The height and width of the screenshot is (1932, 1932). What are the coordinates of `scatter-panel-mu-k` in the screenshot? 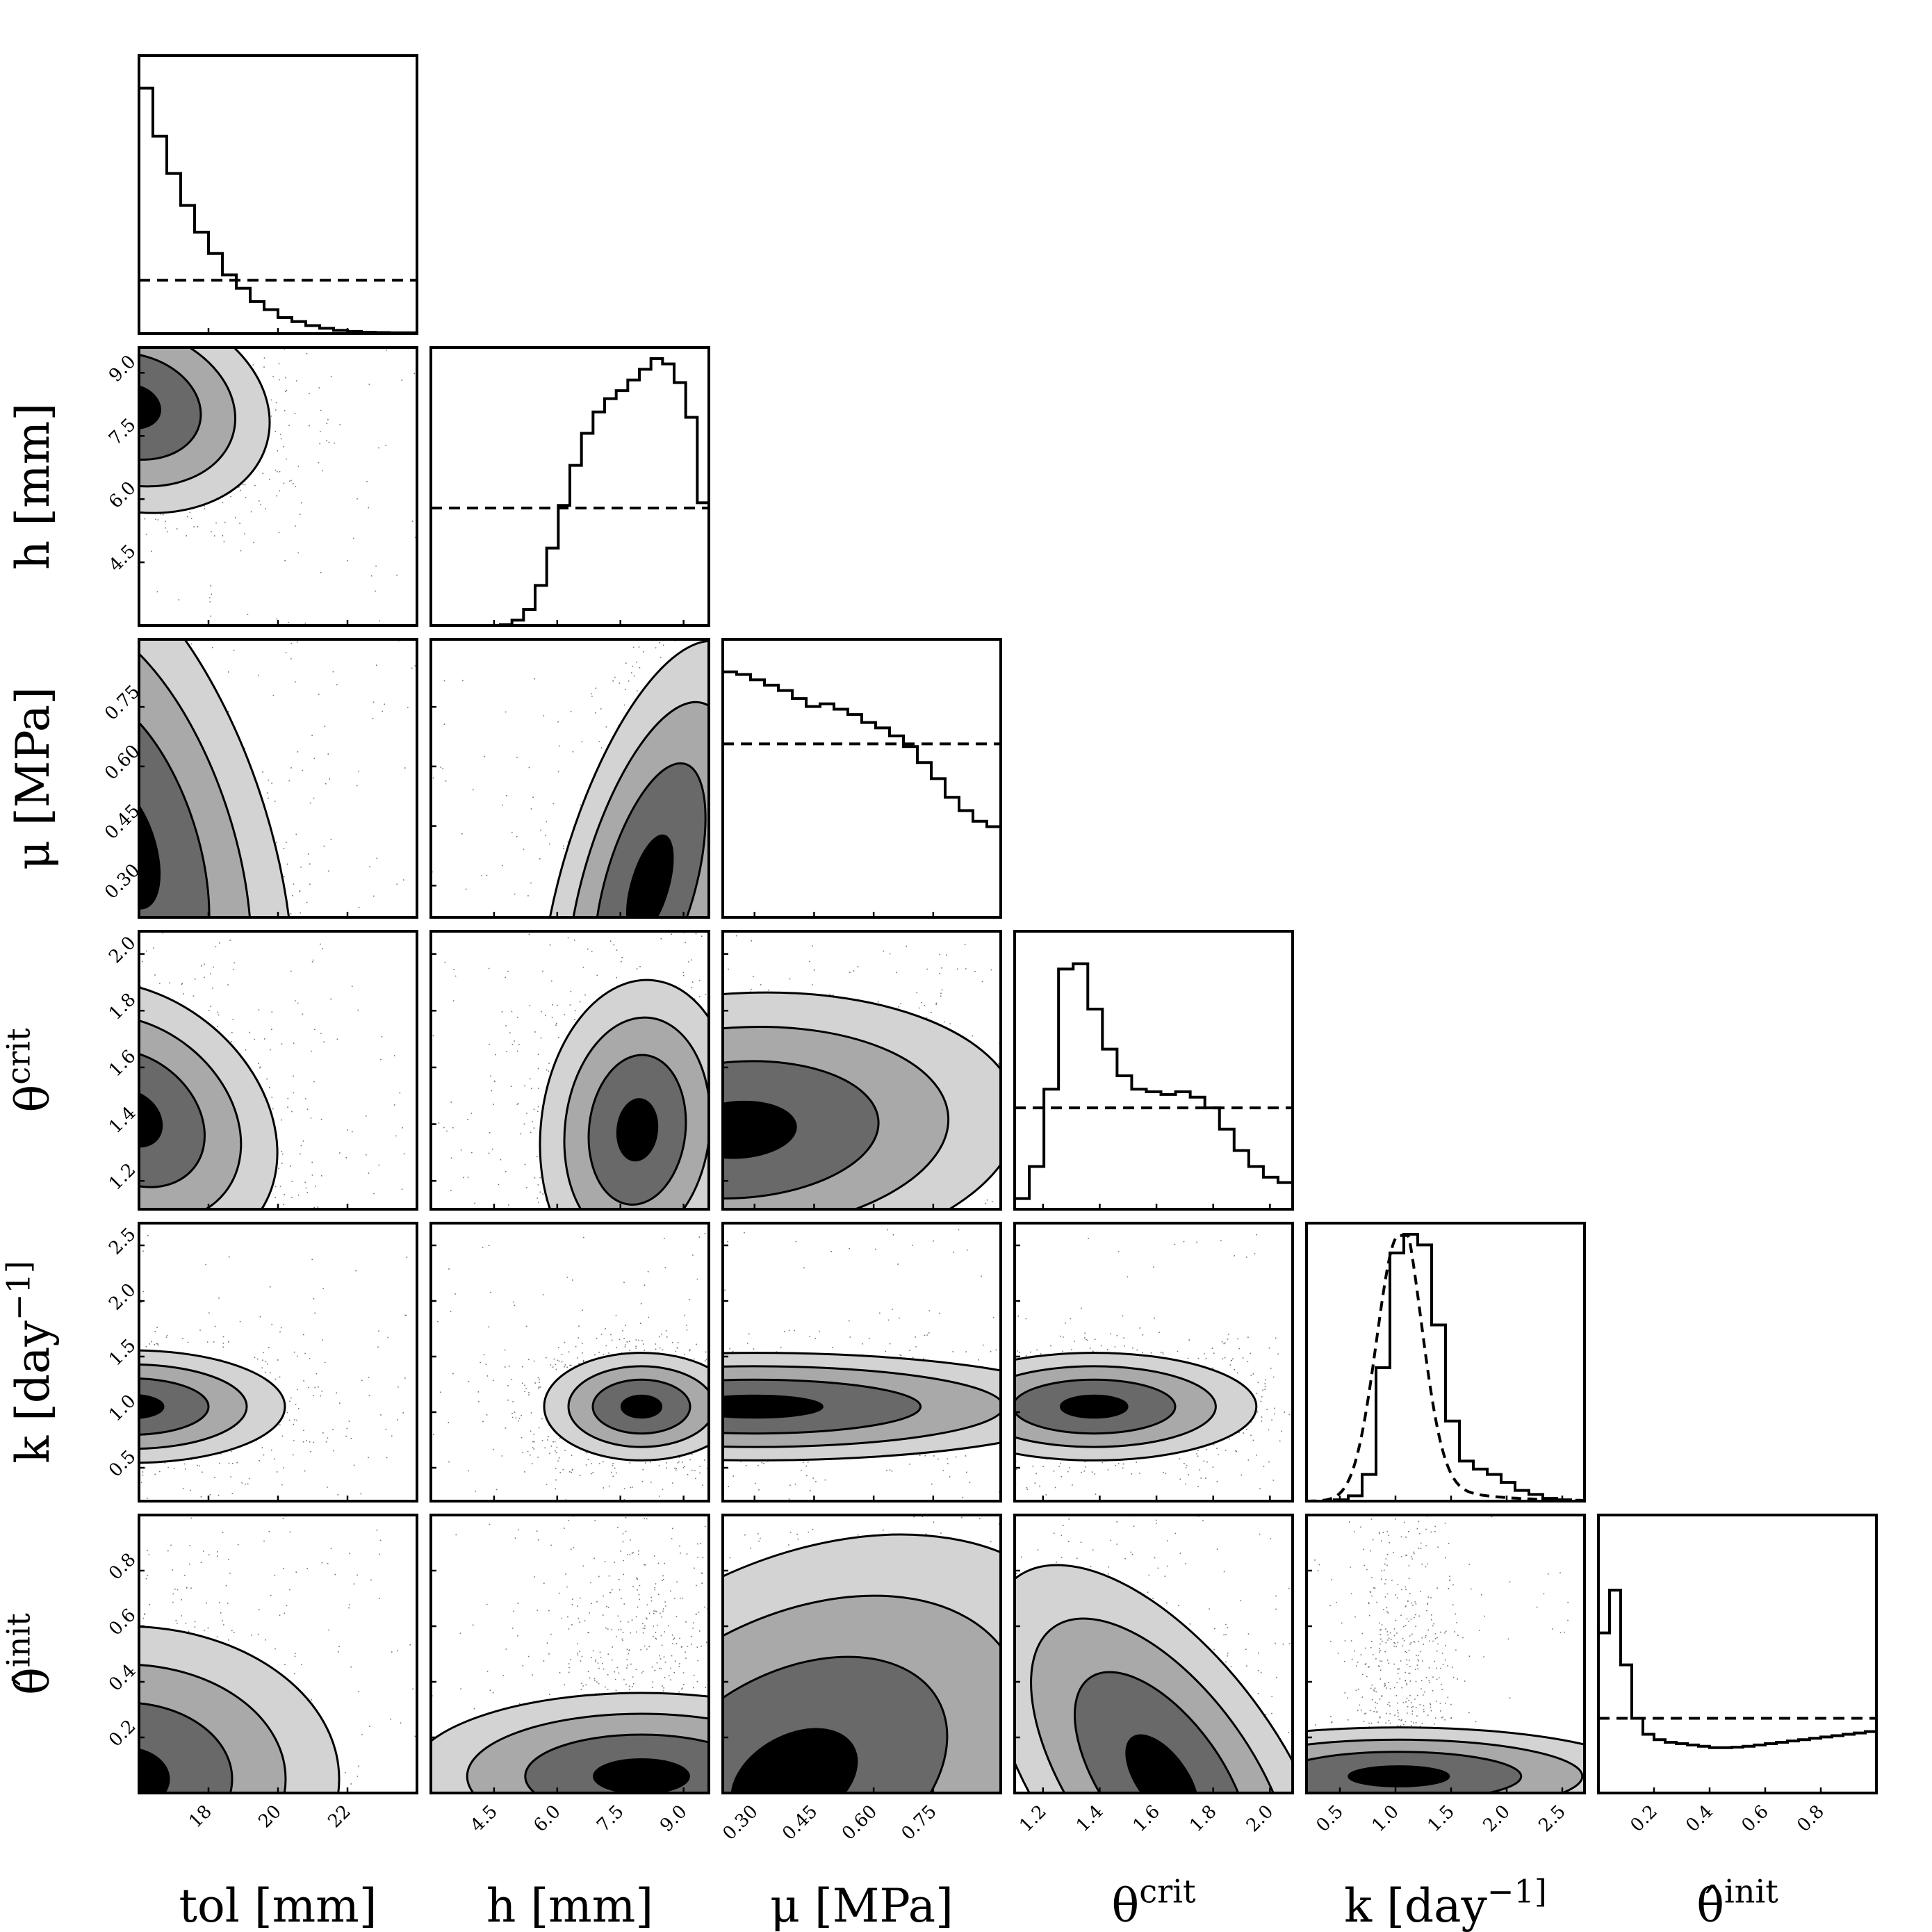 It's located at (861, 1362).